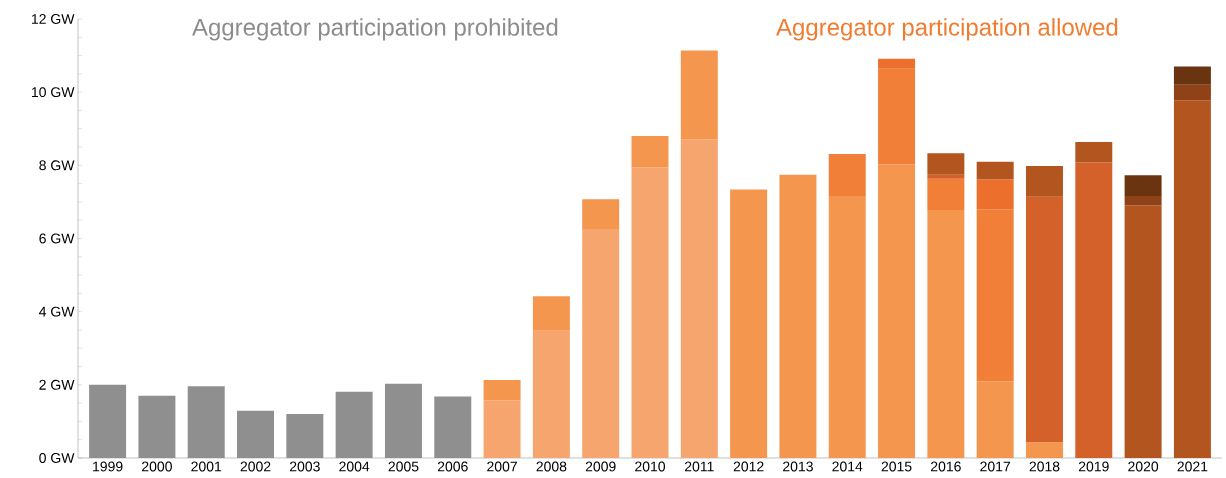 This screenshot has height=478, width=1226. I want to click on x-tick-label: 2021, so click(1192, 466).